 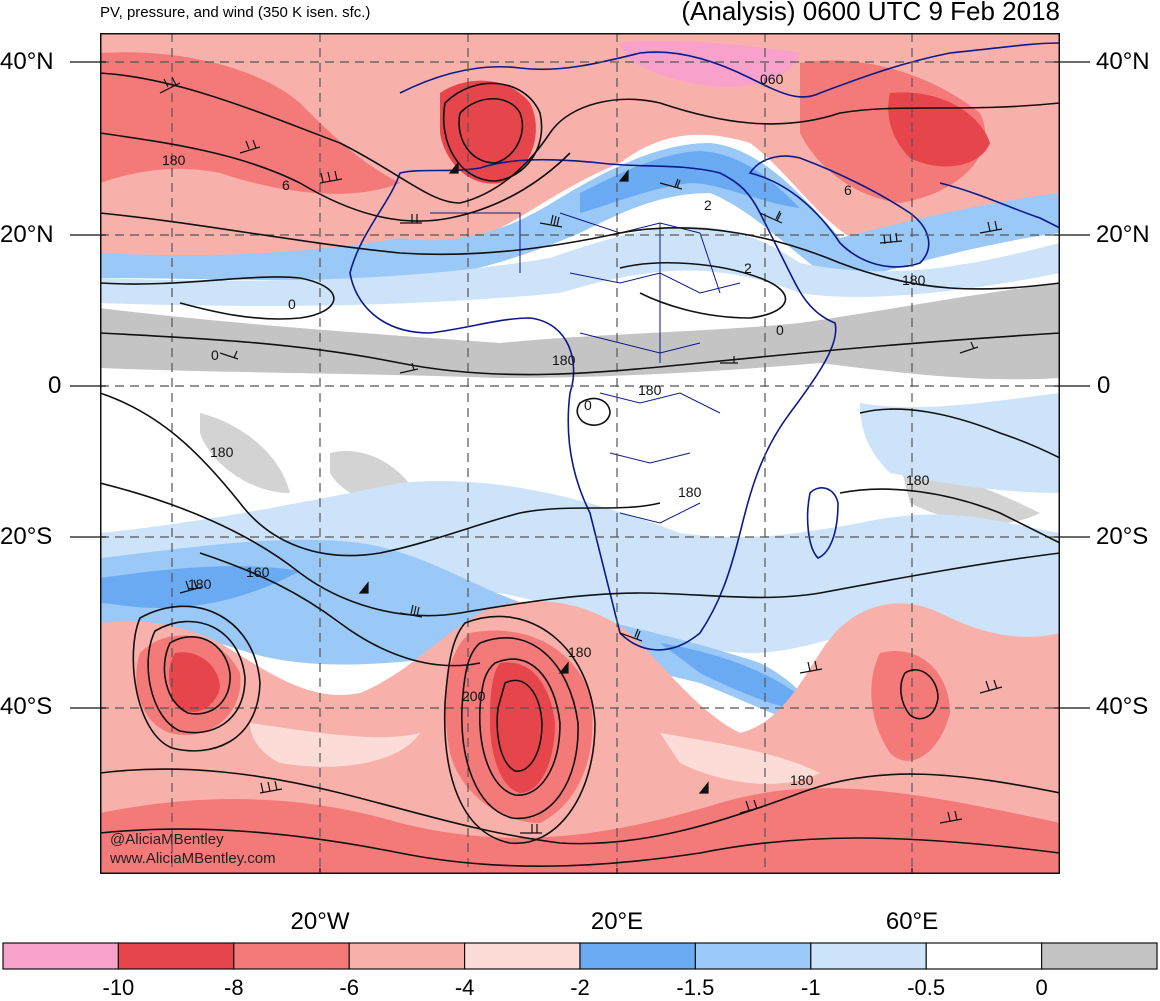 What do you see at coordinates (811, 987) in the screenshot?
I see `colorbar-label: -1` at bounding box center [811, 987].